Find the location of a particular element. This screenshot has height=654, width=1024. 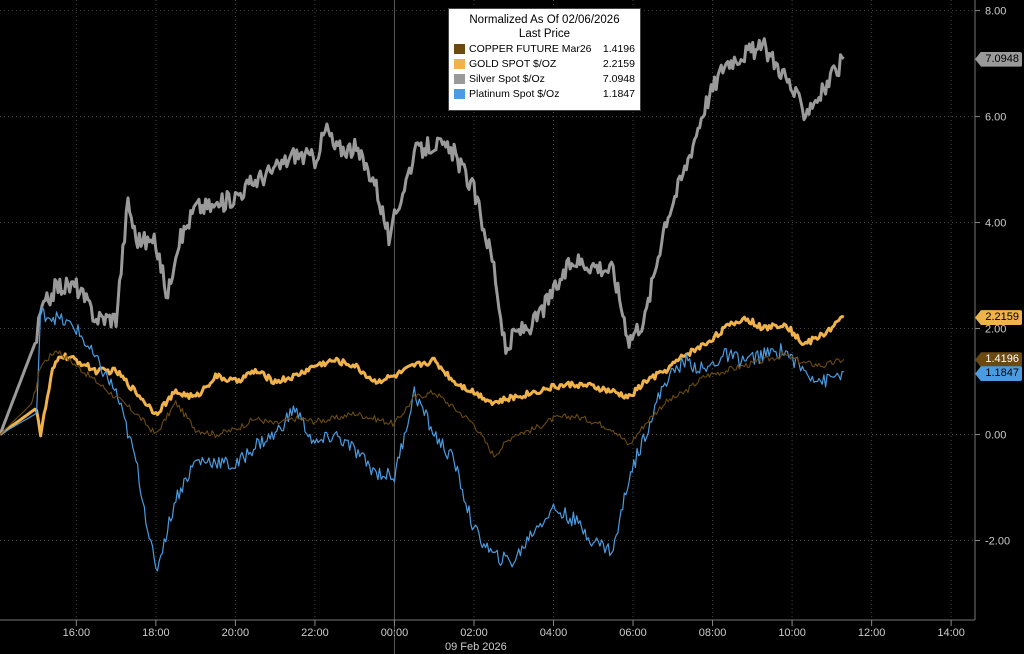

legend-item: Silver Spot $/Oz 7.0948 is located at coordinates (544, 78).